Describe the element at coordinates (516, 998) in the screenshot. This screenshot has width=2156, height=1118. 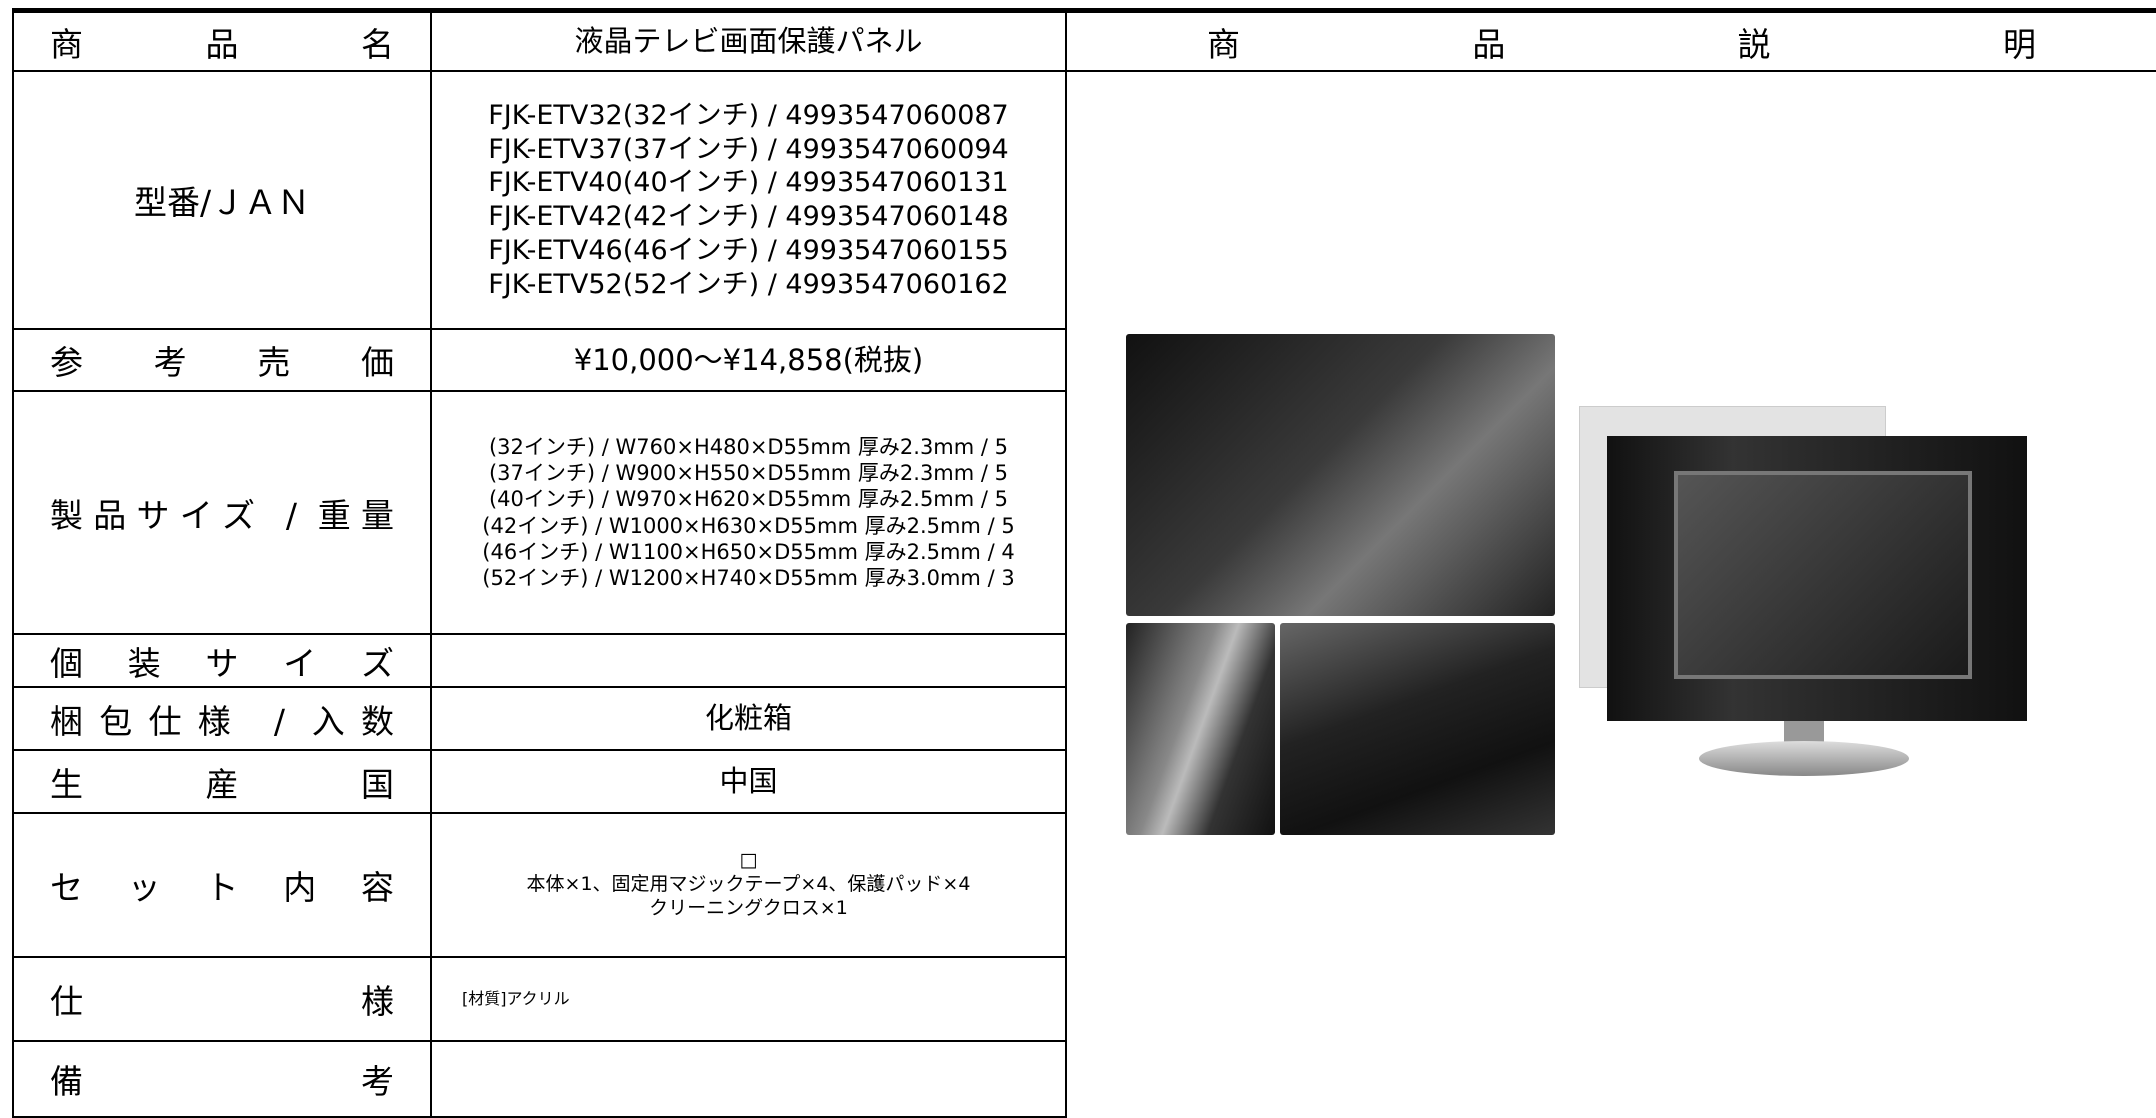
I see `row-value-line: [材質]アクリル` at that location.